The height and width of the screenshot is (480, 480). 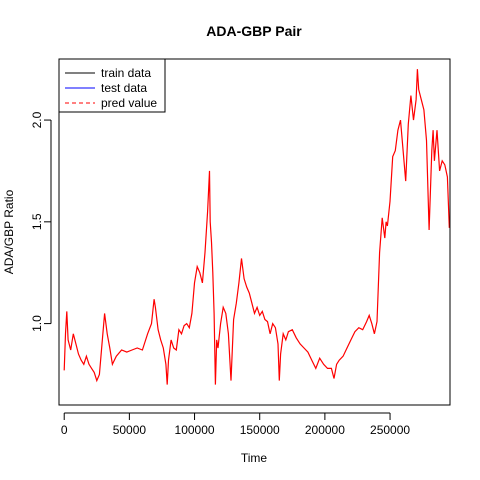 I want to click on legend: train data test data pred value, so click(x=112, y=85).